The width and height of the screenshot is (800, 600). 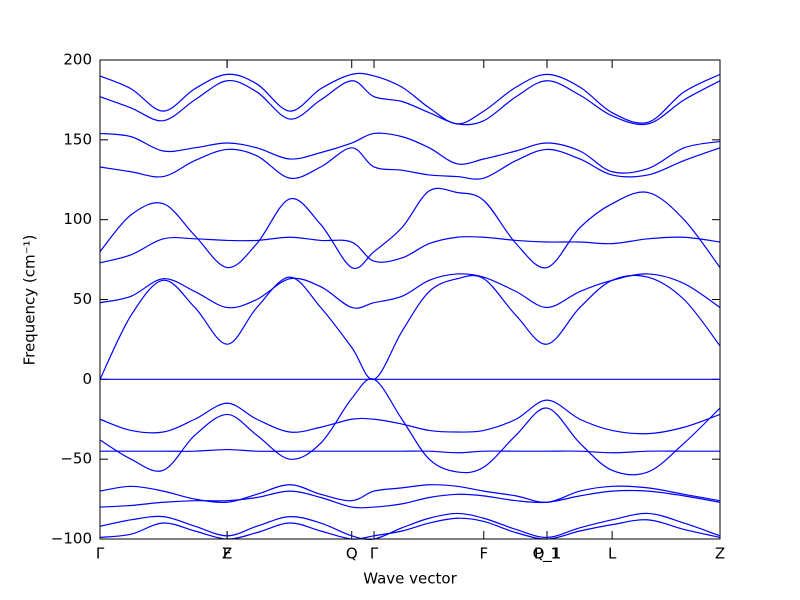 What do you see at coordinates (77, 60) in the screenshot?
I see `y-tick-label: 200` at bounding box center [77, 60].